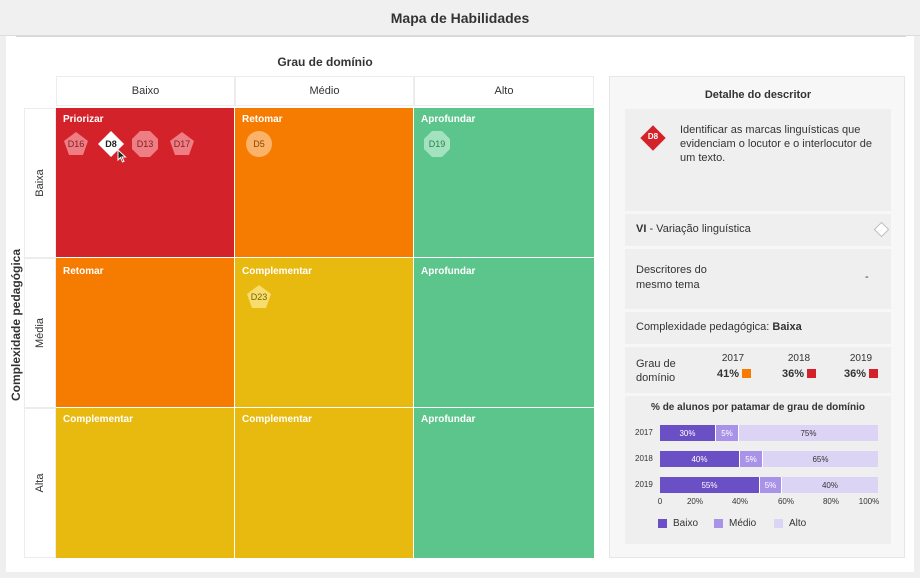 The height and width of the screenshot is (578, 920). Describe the element at coordinates (798, 523) in the screenshot. I see `legend-label: Alto` at that location.